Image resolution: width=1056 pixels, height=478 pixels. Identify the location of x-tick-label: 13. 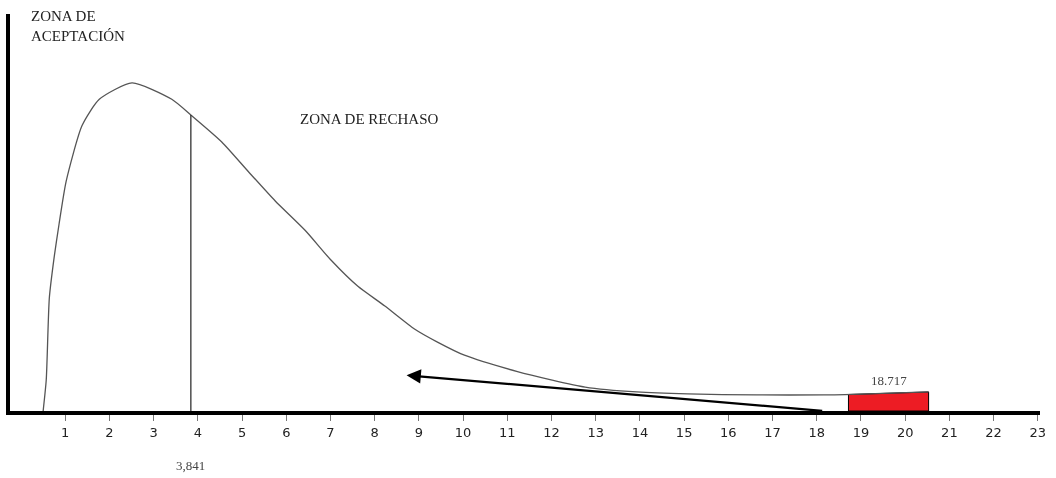
(595, 432).